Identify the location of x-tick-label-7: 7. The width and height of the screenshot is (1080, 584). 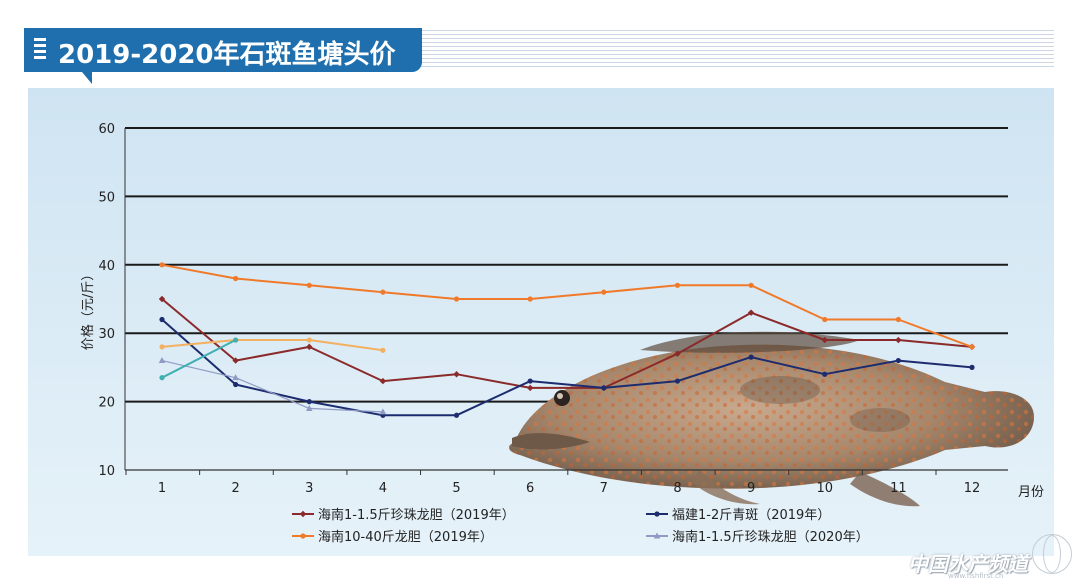
(604, 488).